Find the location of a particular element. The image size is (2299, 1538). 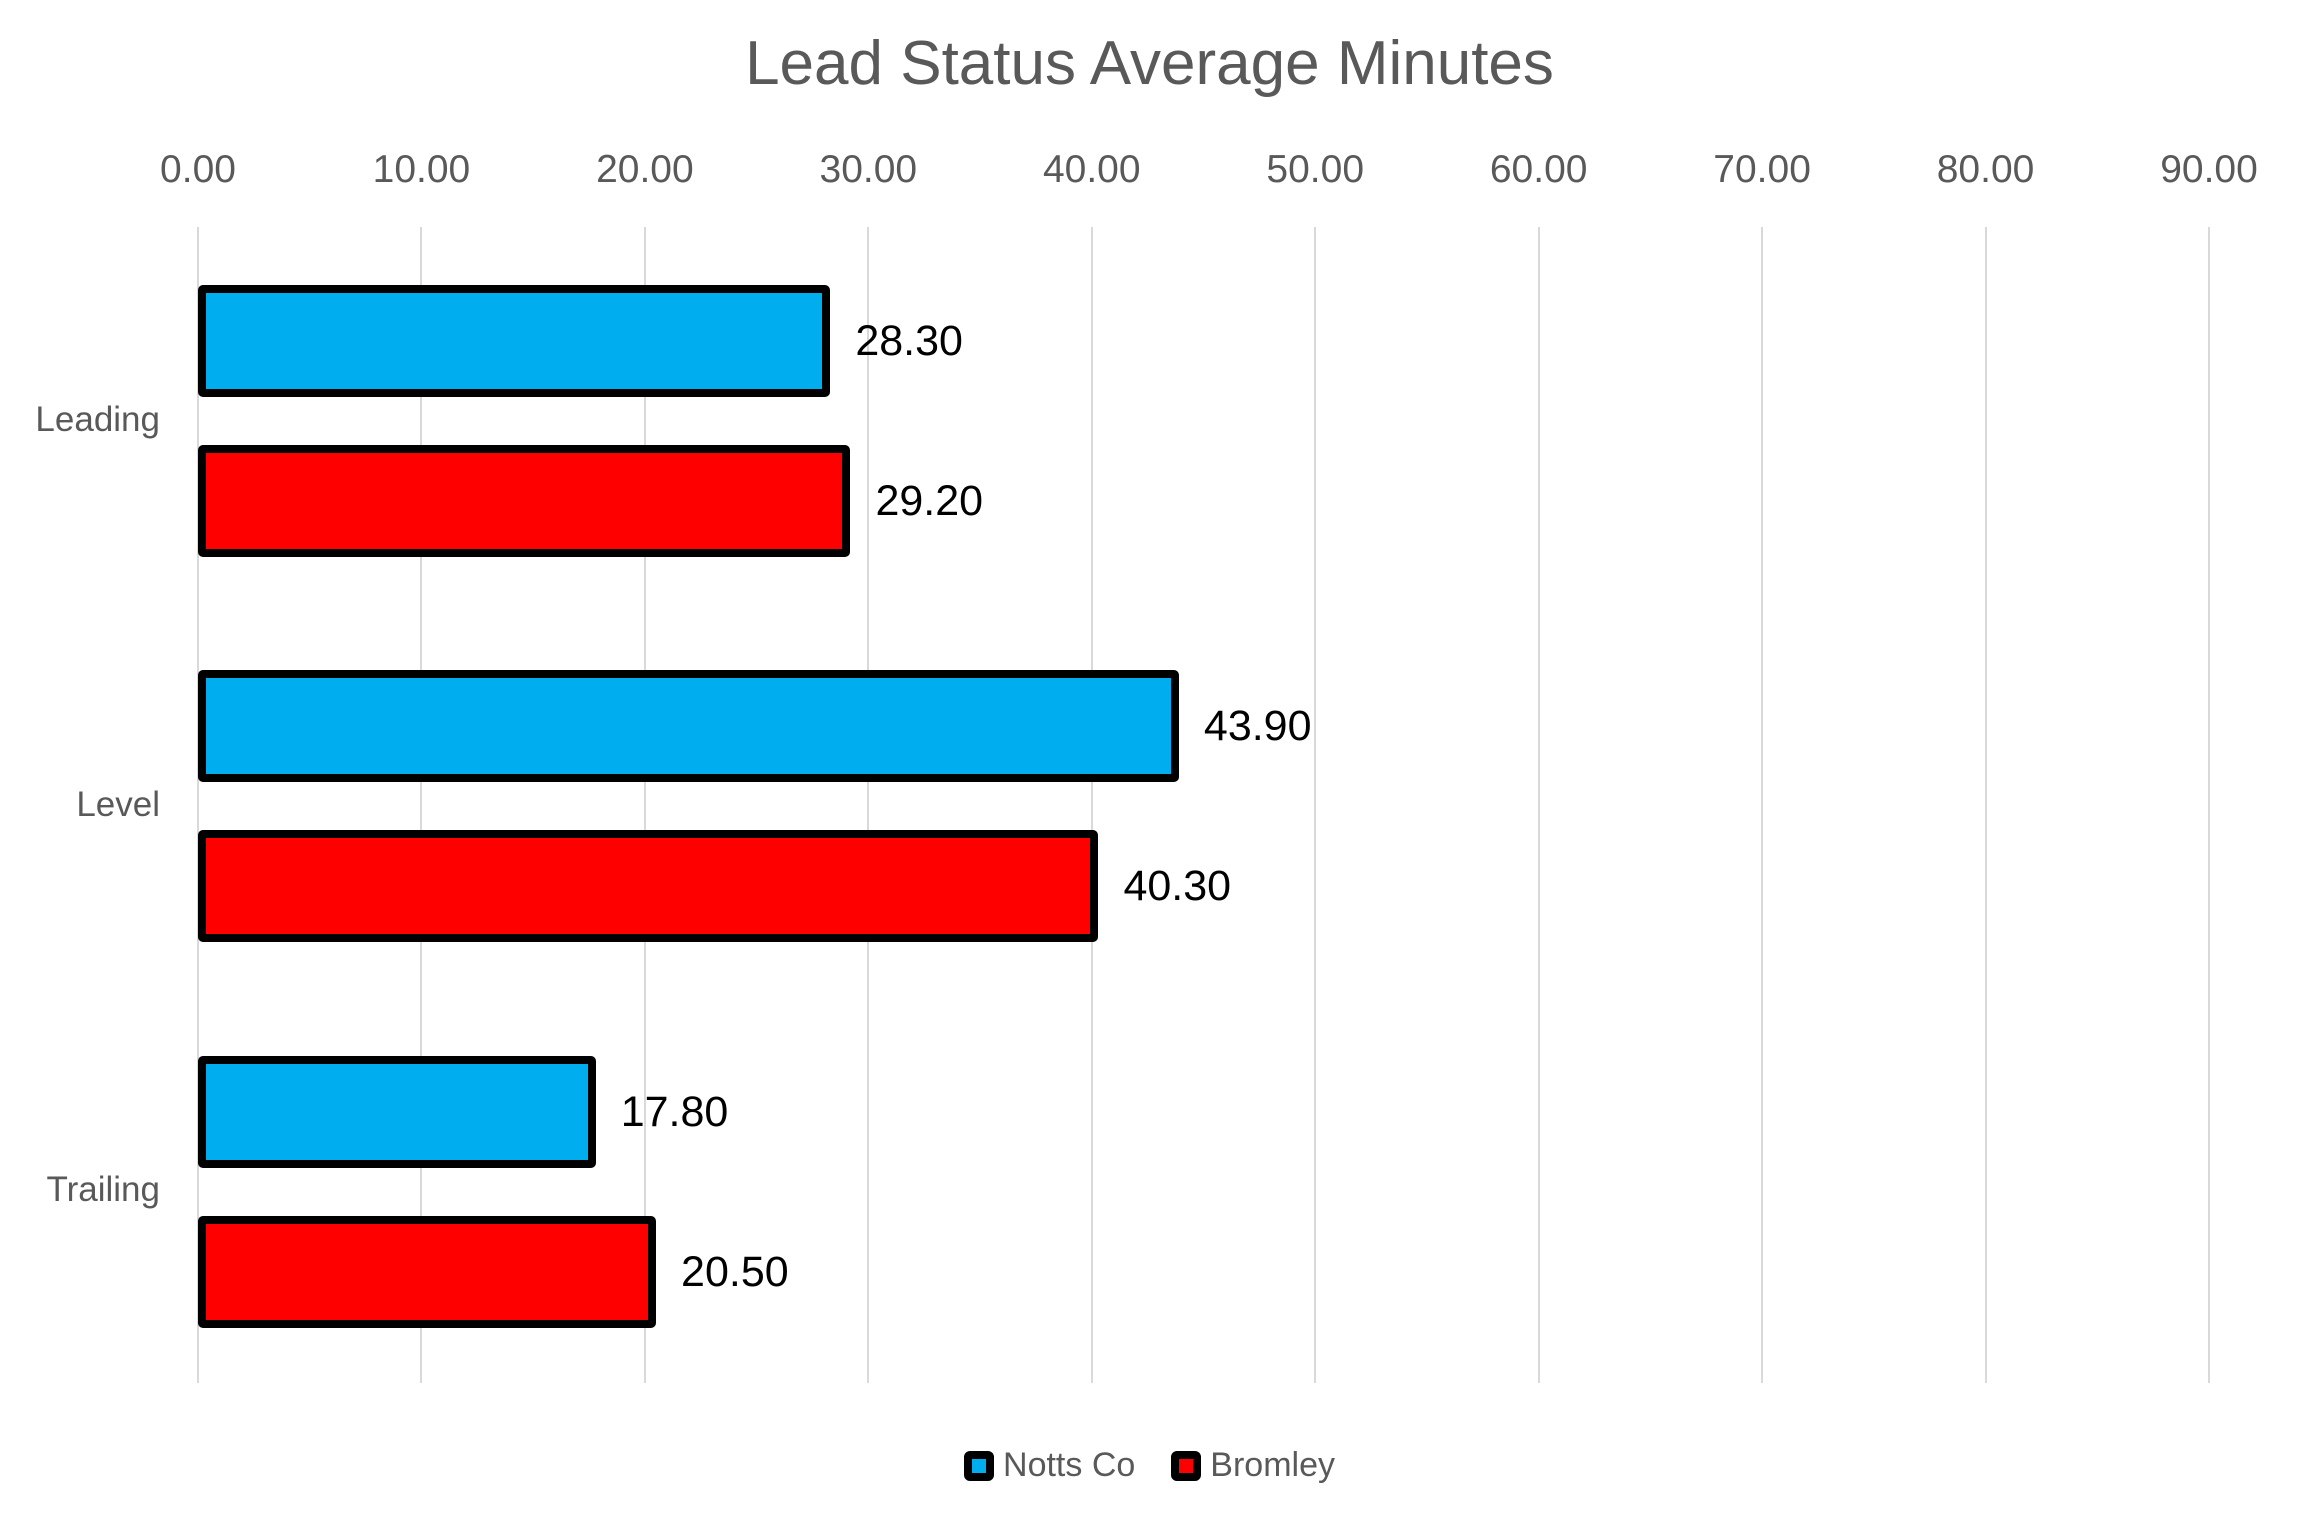

category-label-leading: Leading is located at coordinates (97, 419).